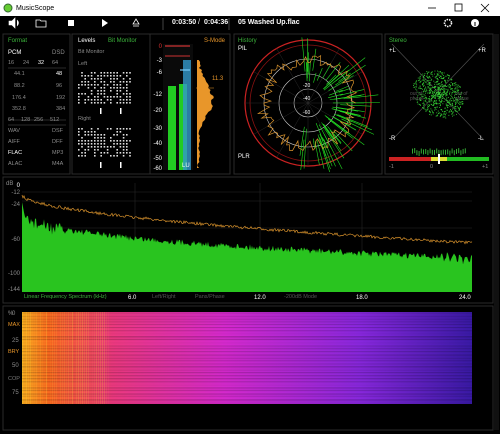 This screenshot has height=434, width=500. Describe the element at coordinates (8, 8) in the screenshot. I see `app-icon` at that location.